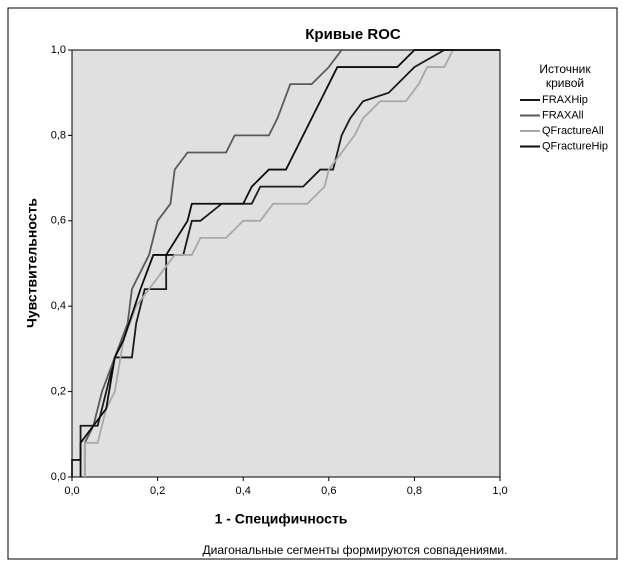  Describe the element at coordinates (71, 491) in the screenshot. I see `x-tick-label: 0,0` at that location.